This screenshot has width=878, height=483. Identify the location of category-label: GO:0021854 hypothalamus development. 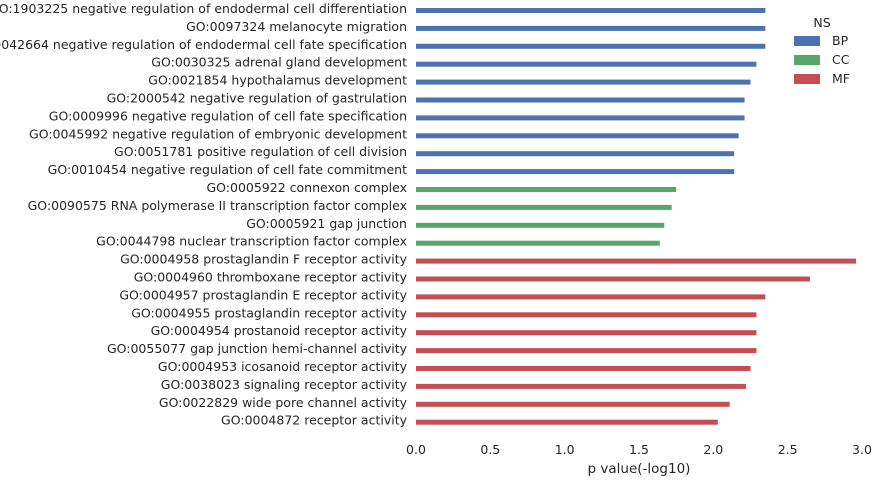
(277, 80).